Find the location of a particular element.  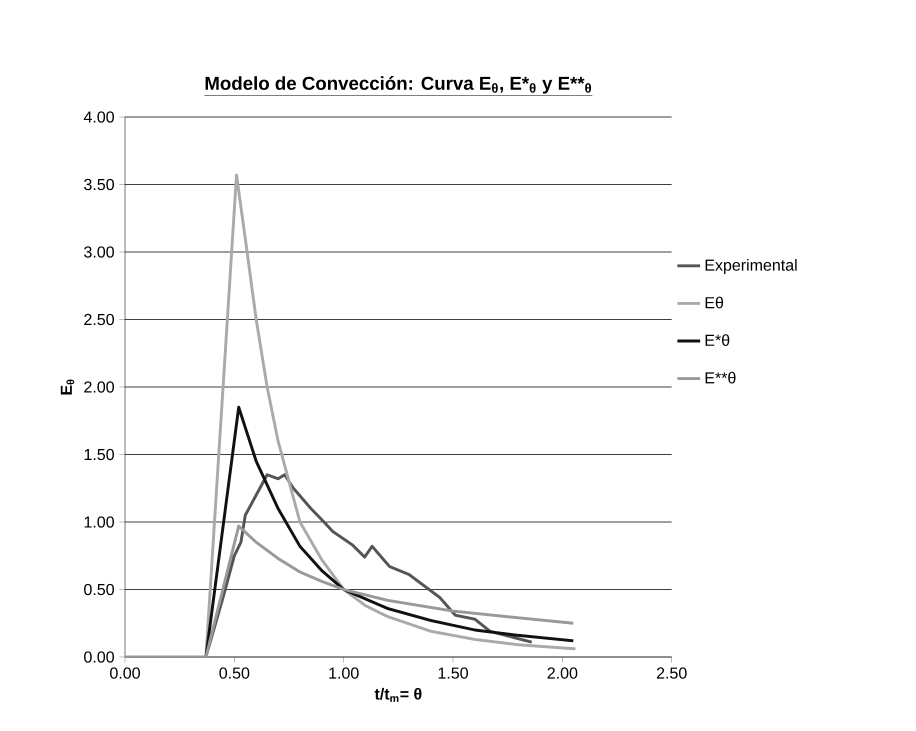

x-tick-label: 2.50 is located at coordinates (671, 673).